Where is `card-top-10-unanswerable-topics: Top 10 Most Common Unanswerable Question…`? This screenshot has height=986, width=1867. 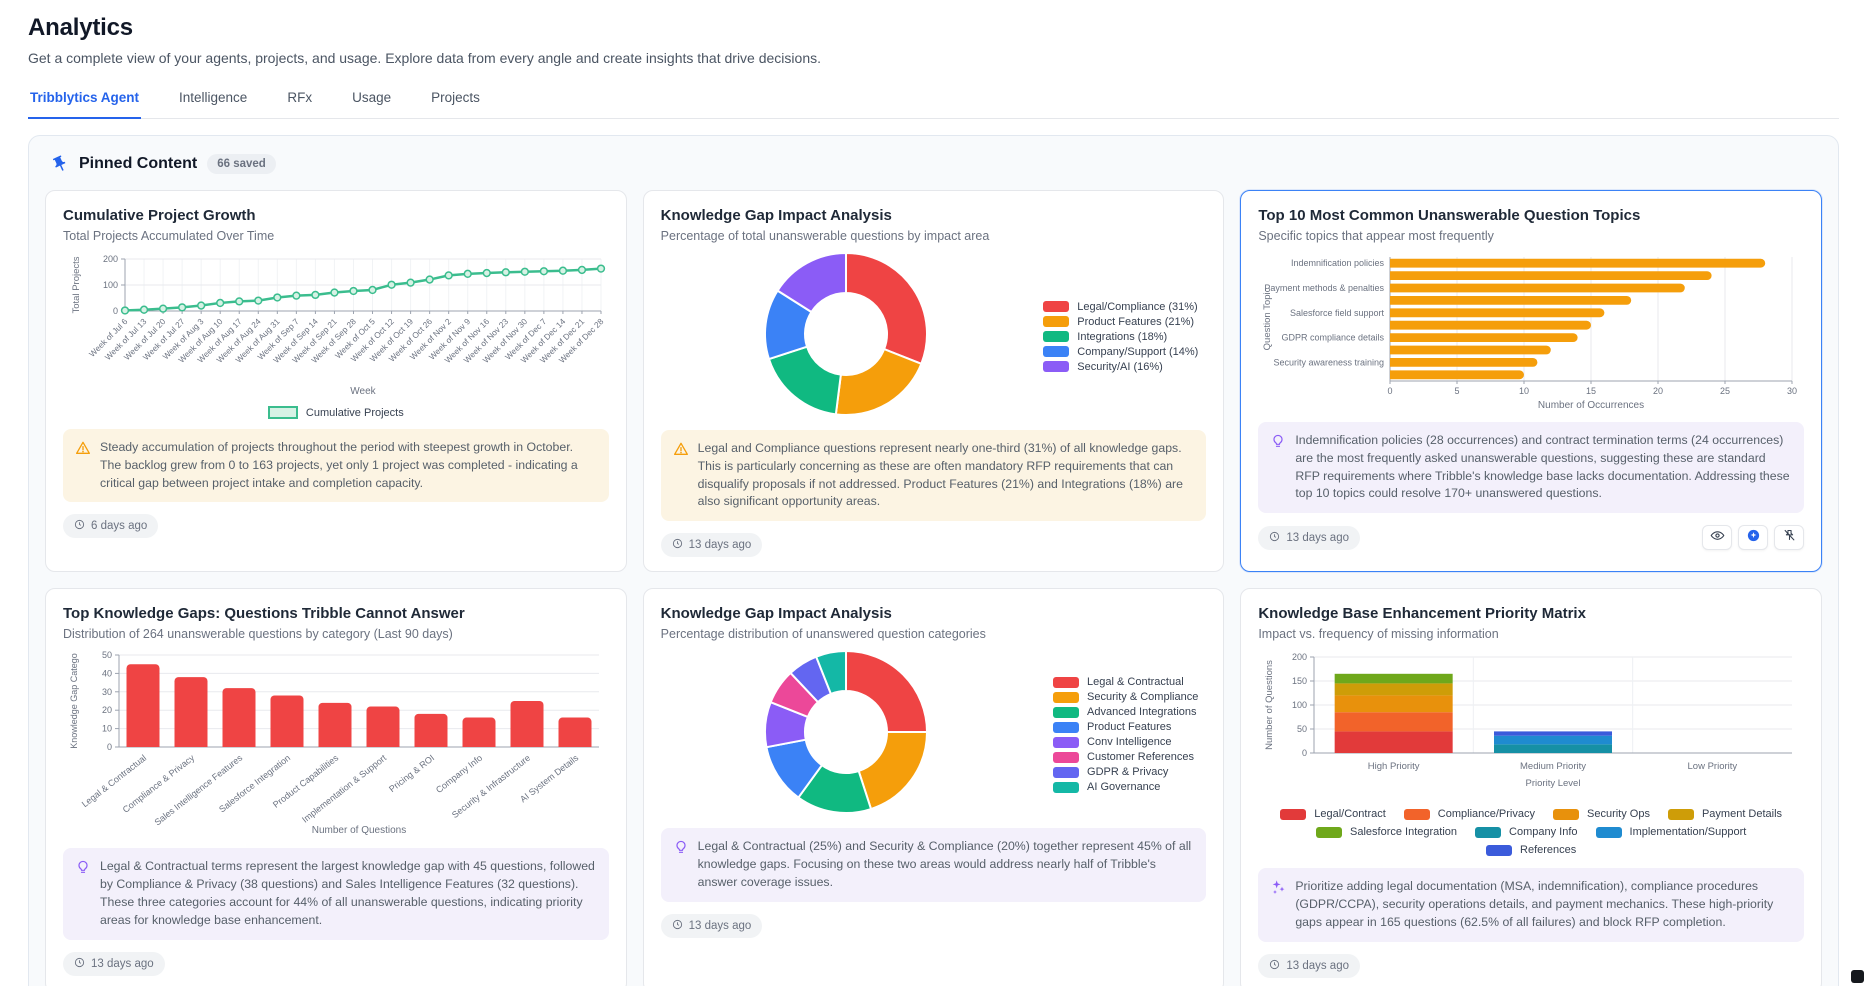
card-top-10-unanswerable-topics: Top 10 Most Common Unanswerable Question… is located at coordinates (1531, 381).